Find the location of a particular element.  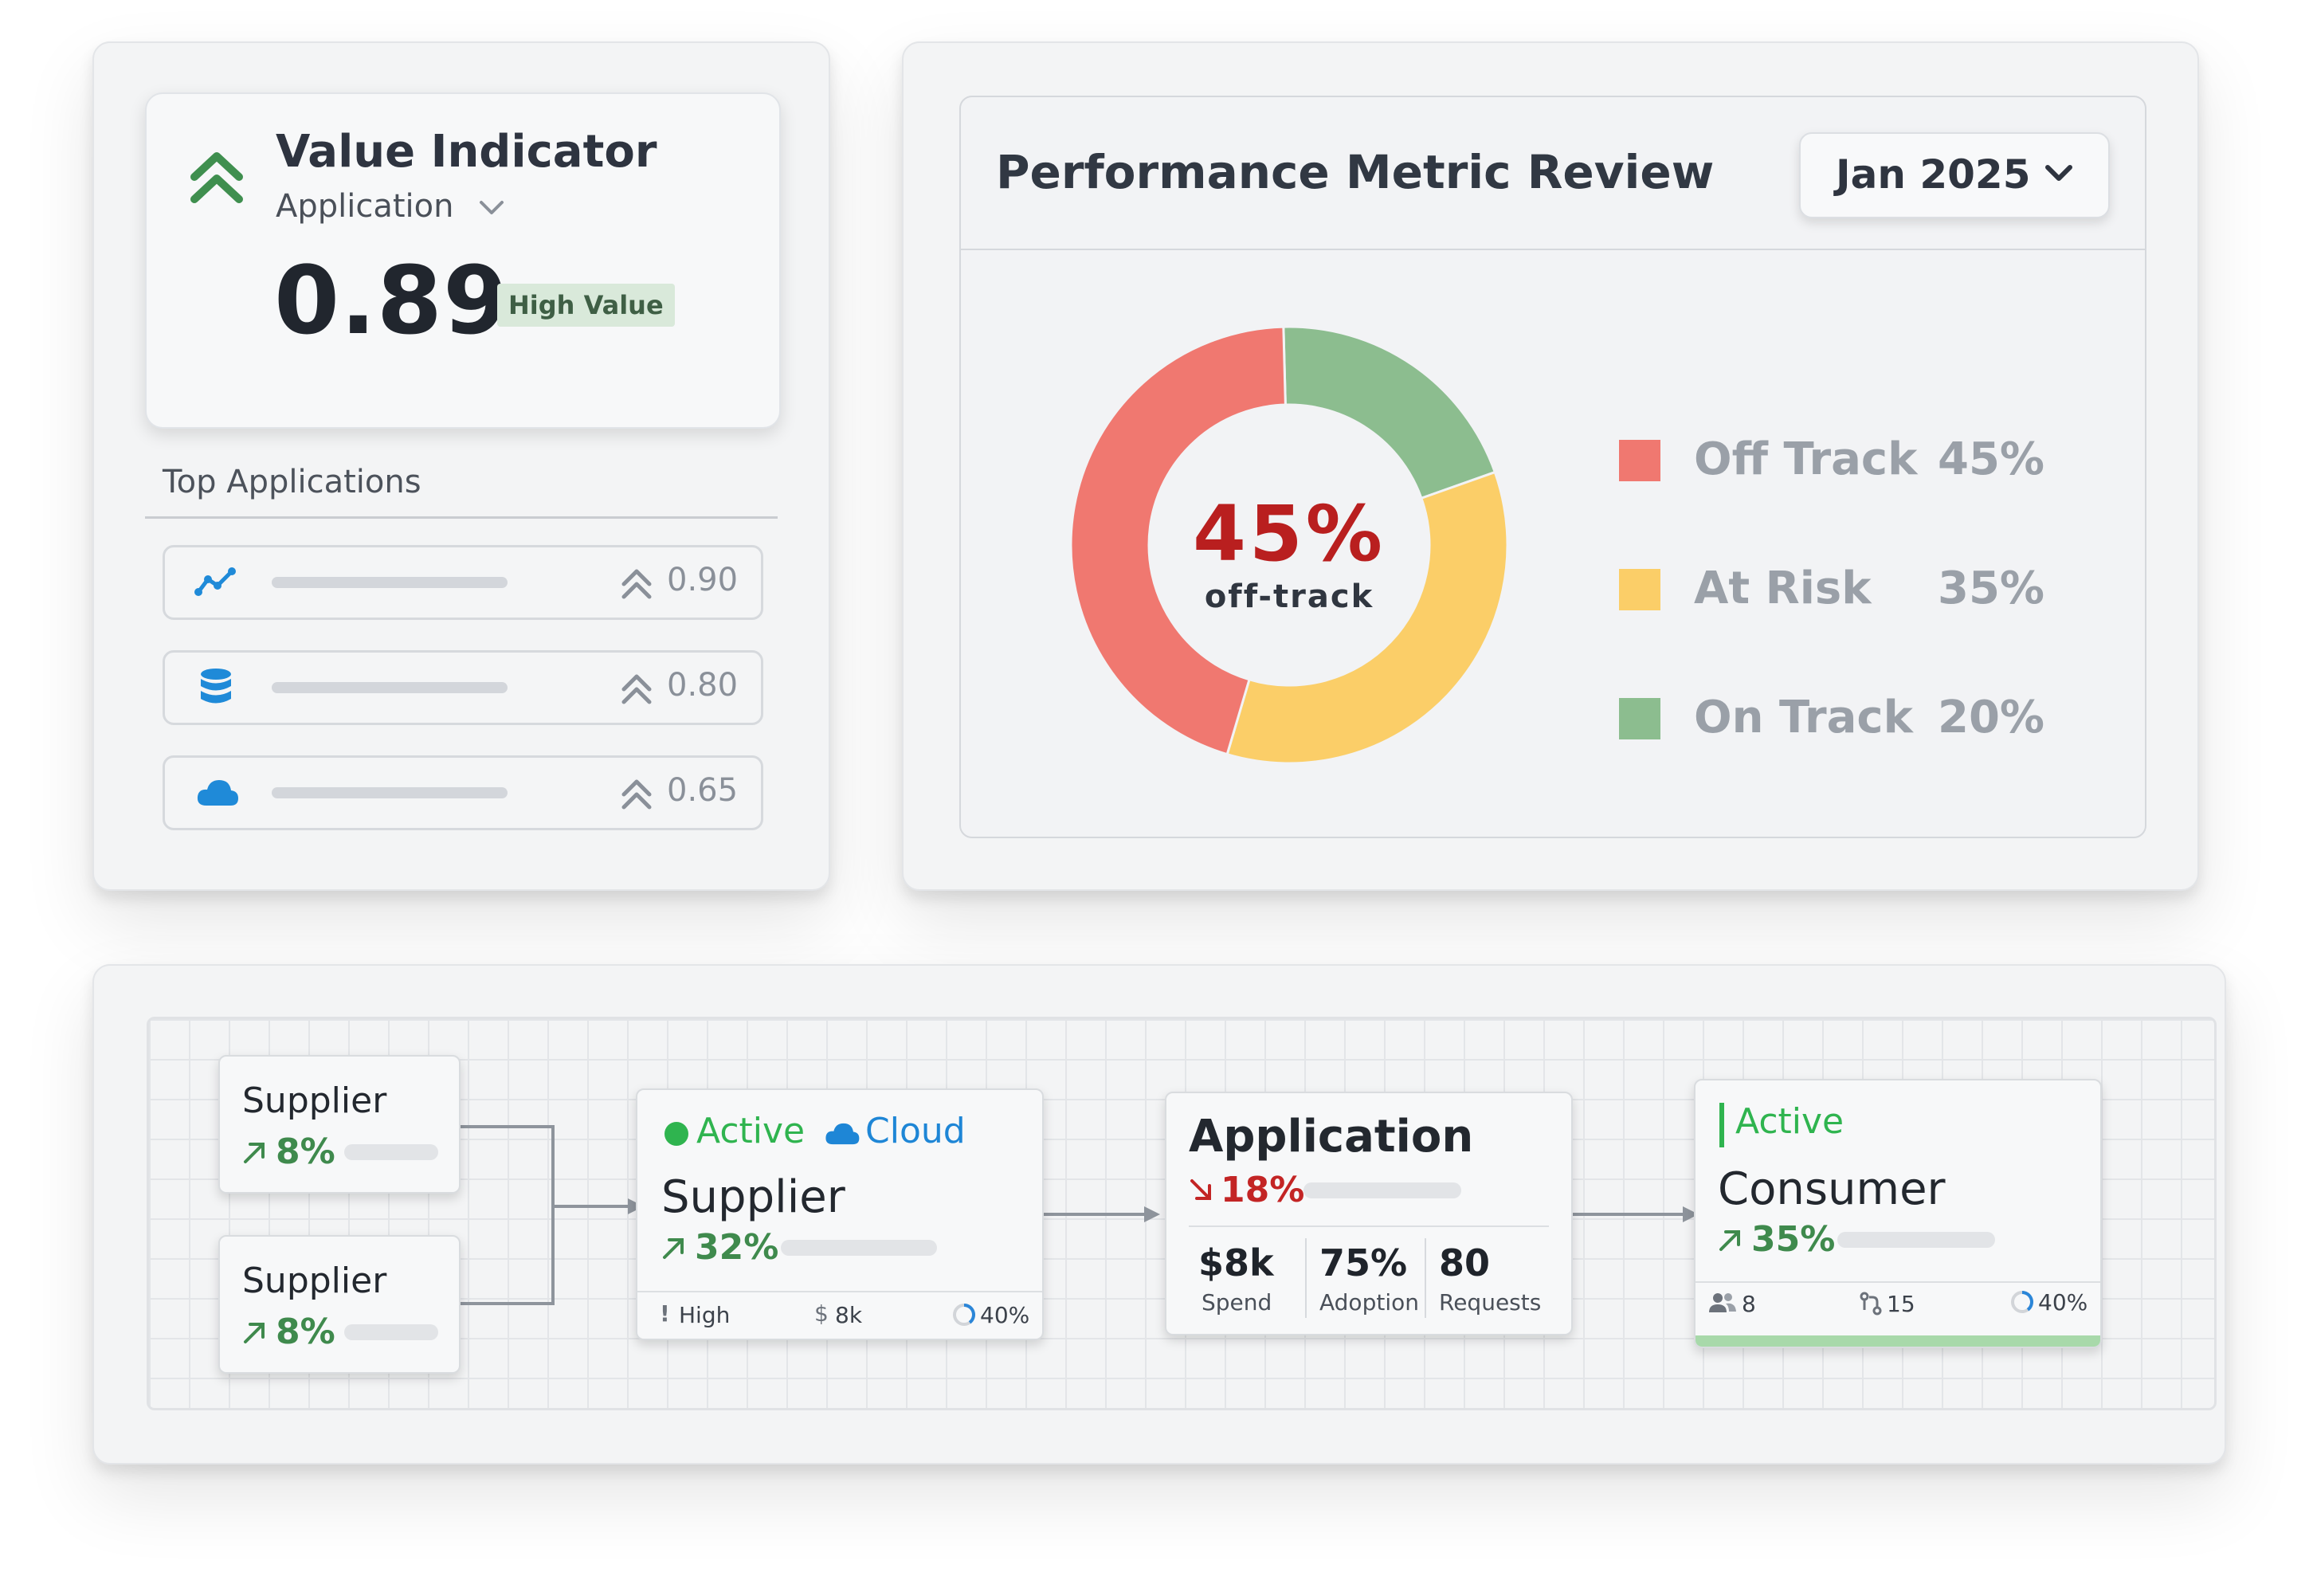

metric-value: 75% is located at coordinates (1363, 1263).